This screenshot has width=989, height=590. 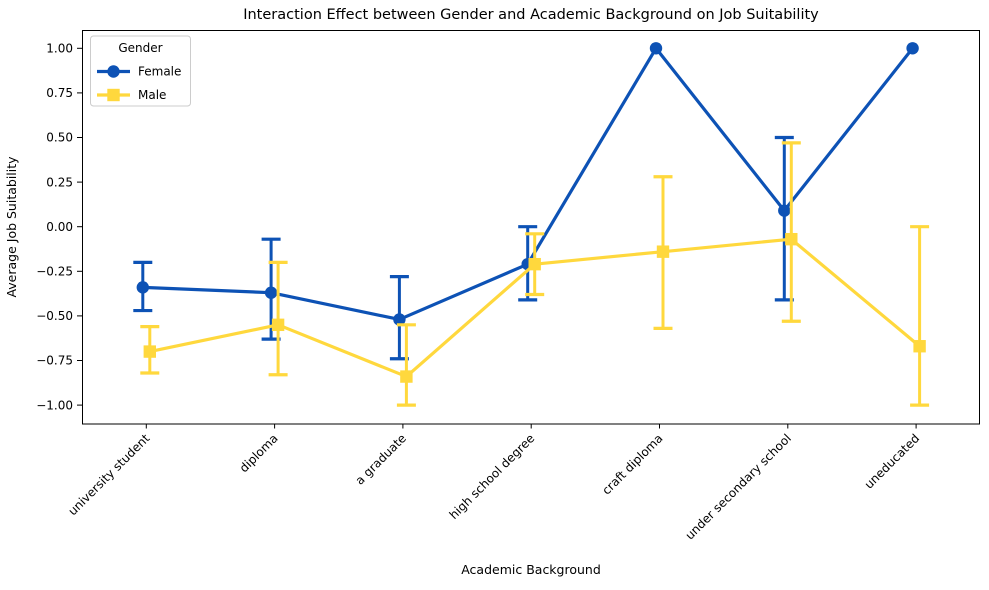 I want to click on y-tick-label: −0.25, so click(x=54, y=272).